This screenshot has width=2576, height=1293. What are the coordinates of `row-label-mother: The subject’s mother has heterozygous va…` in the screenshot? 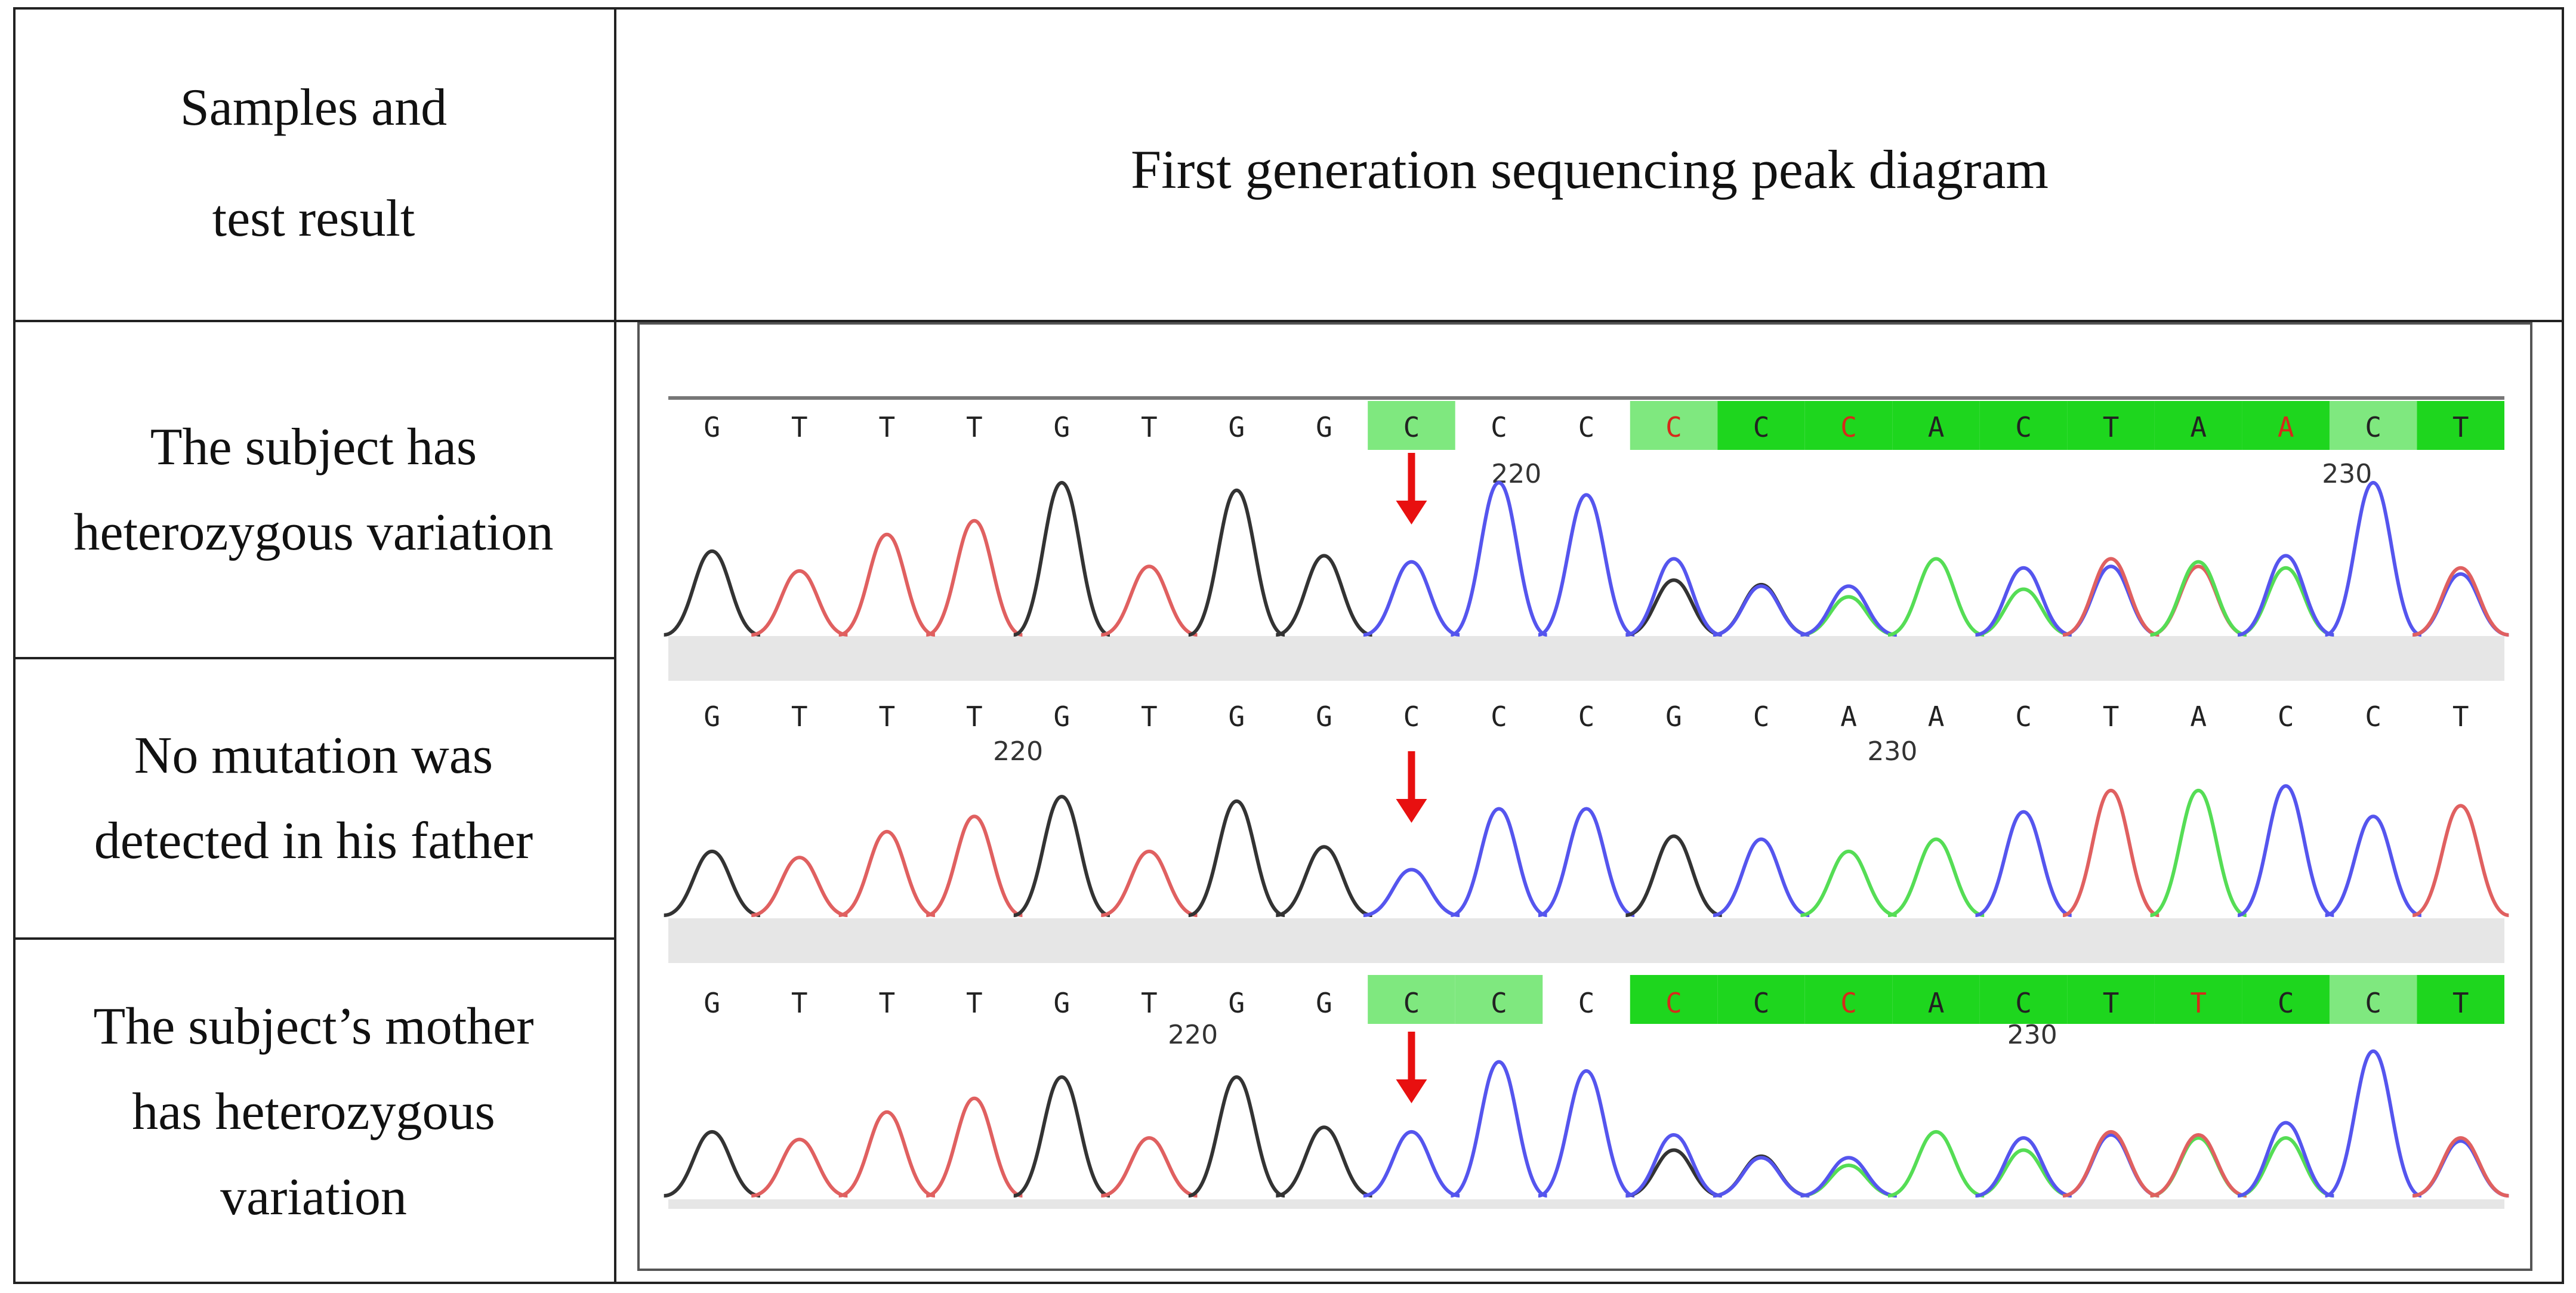 It's located at (313, 1112).